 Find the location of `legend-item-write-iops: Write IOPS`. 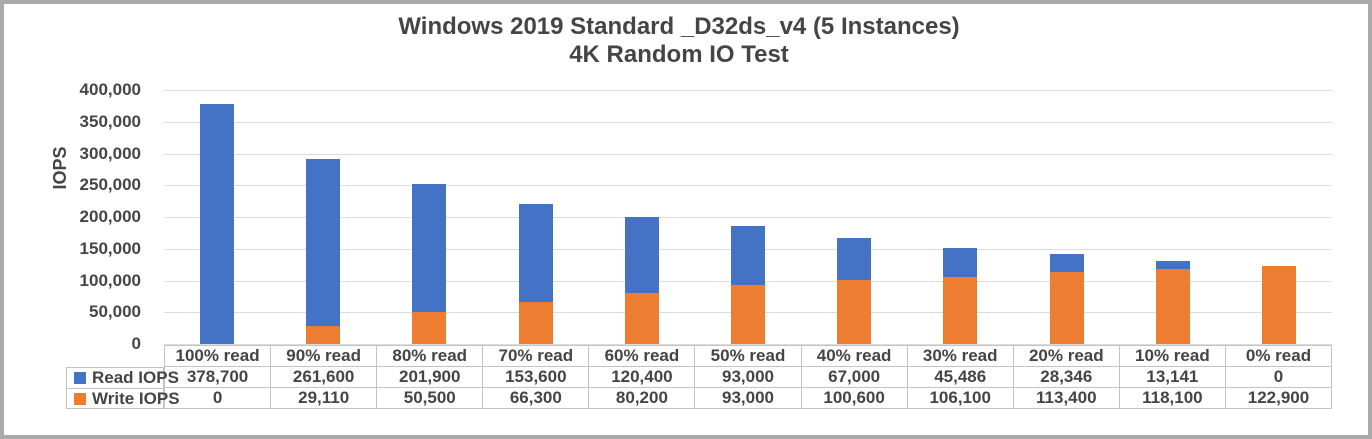

legend-item-write-iops: Write IOPS is located at coordinates (123, 398).